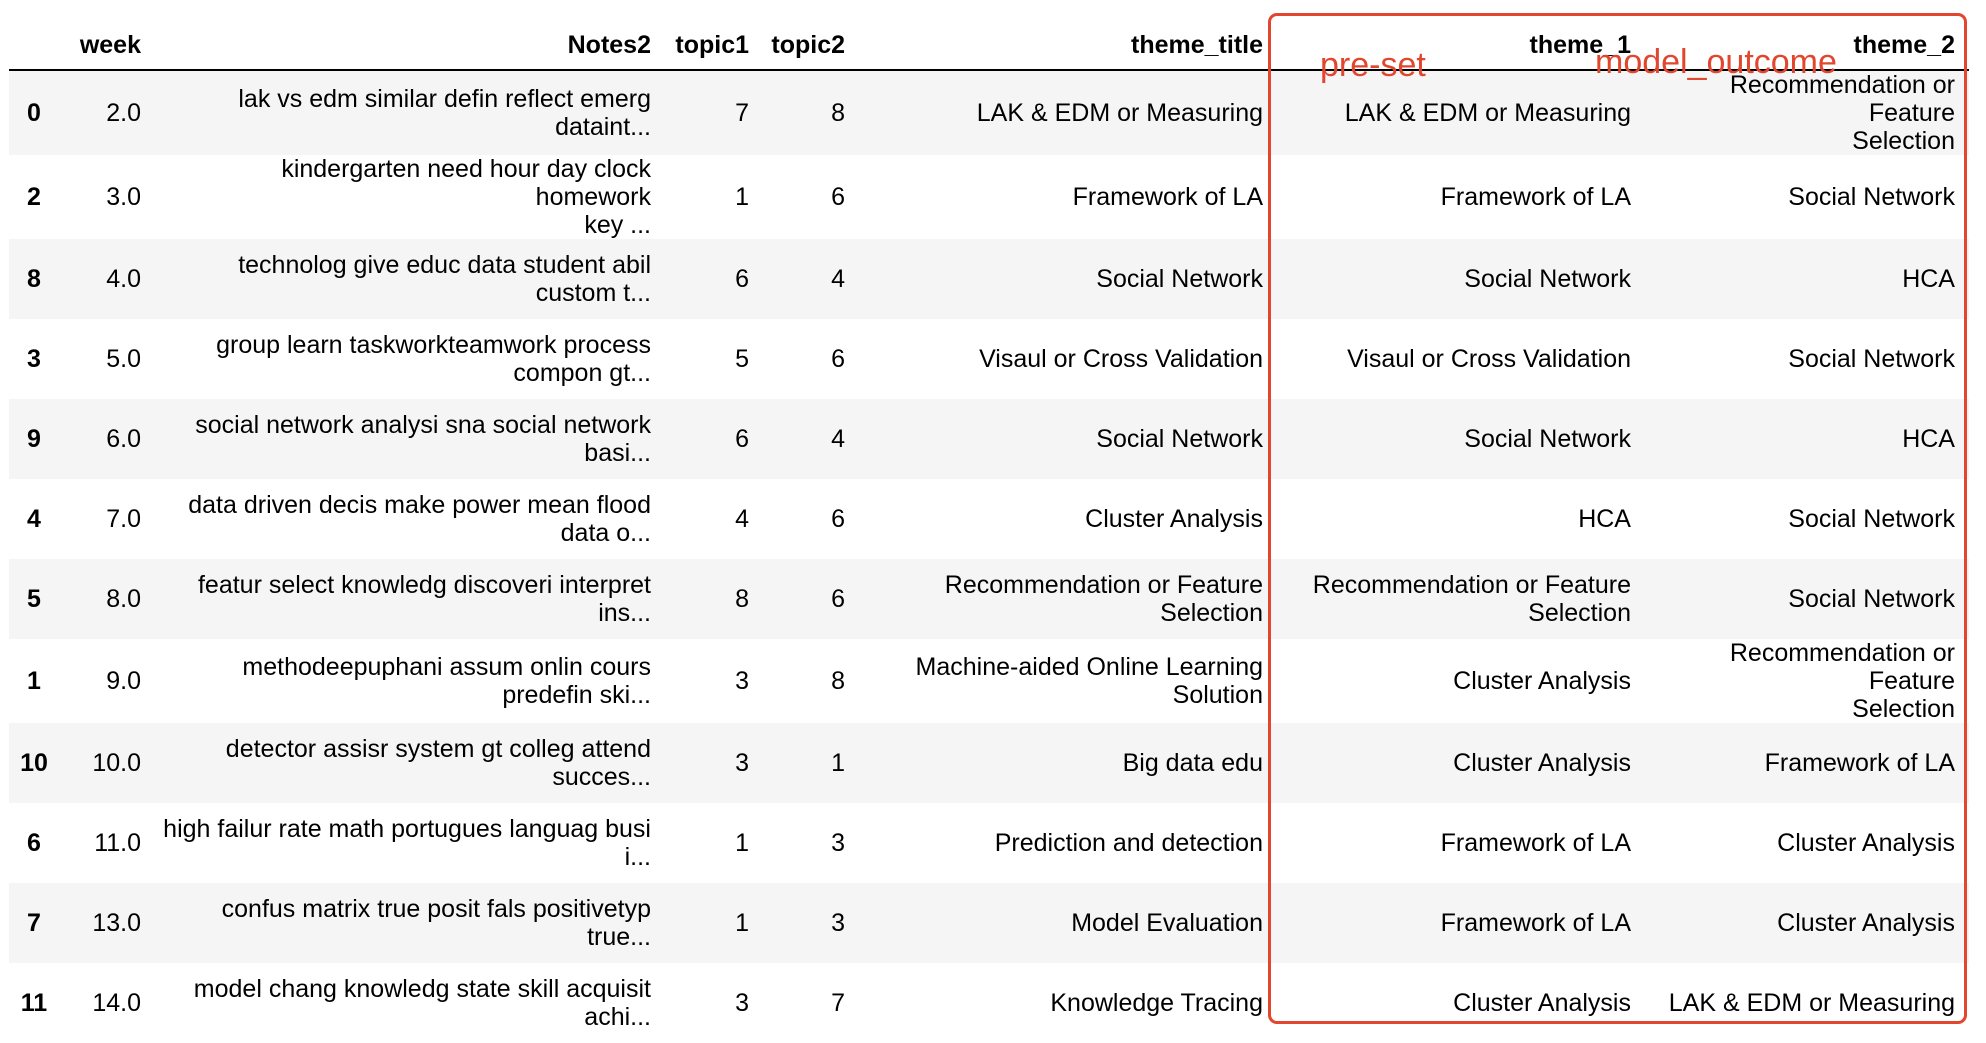  Describe the element at coordinates (34, 113) in the screenshot. I see `row-index: 0` at that location.